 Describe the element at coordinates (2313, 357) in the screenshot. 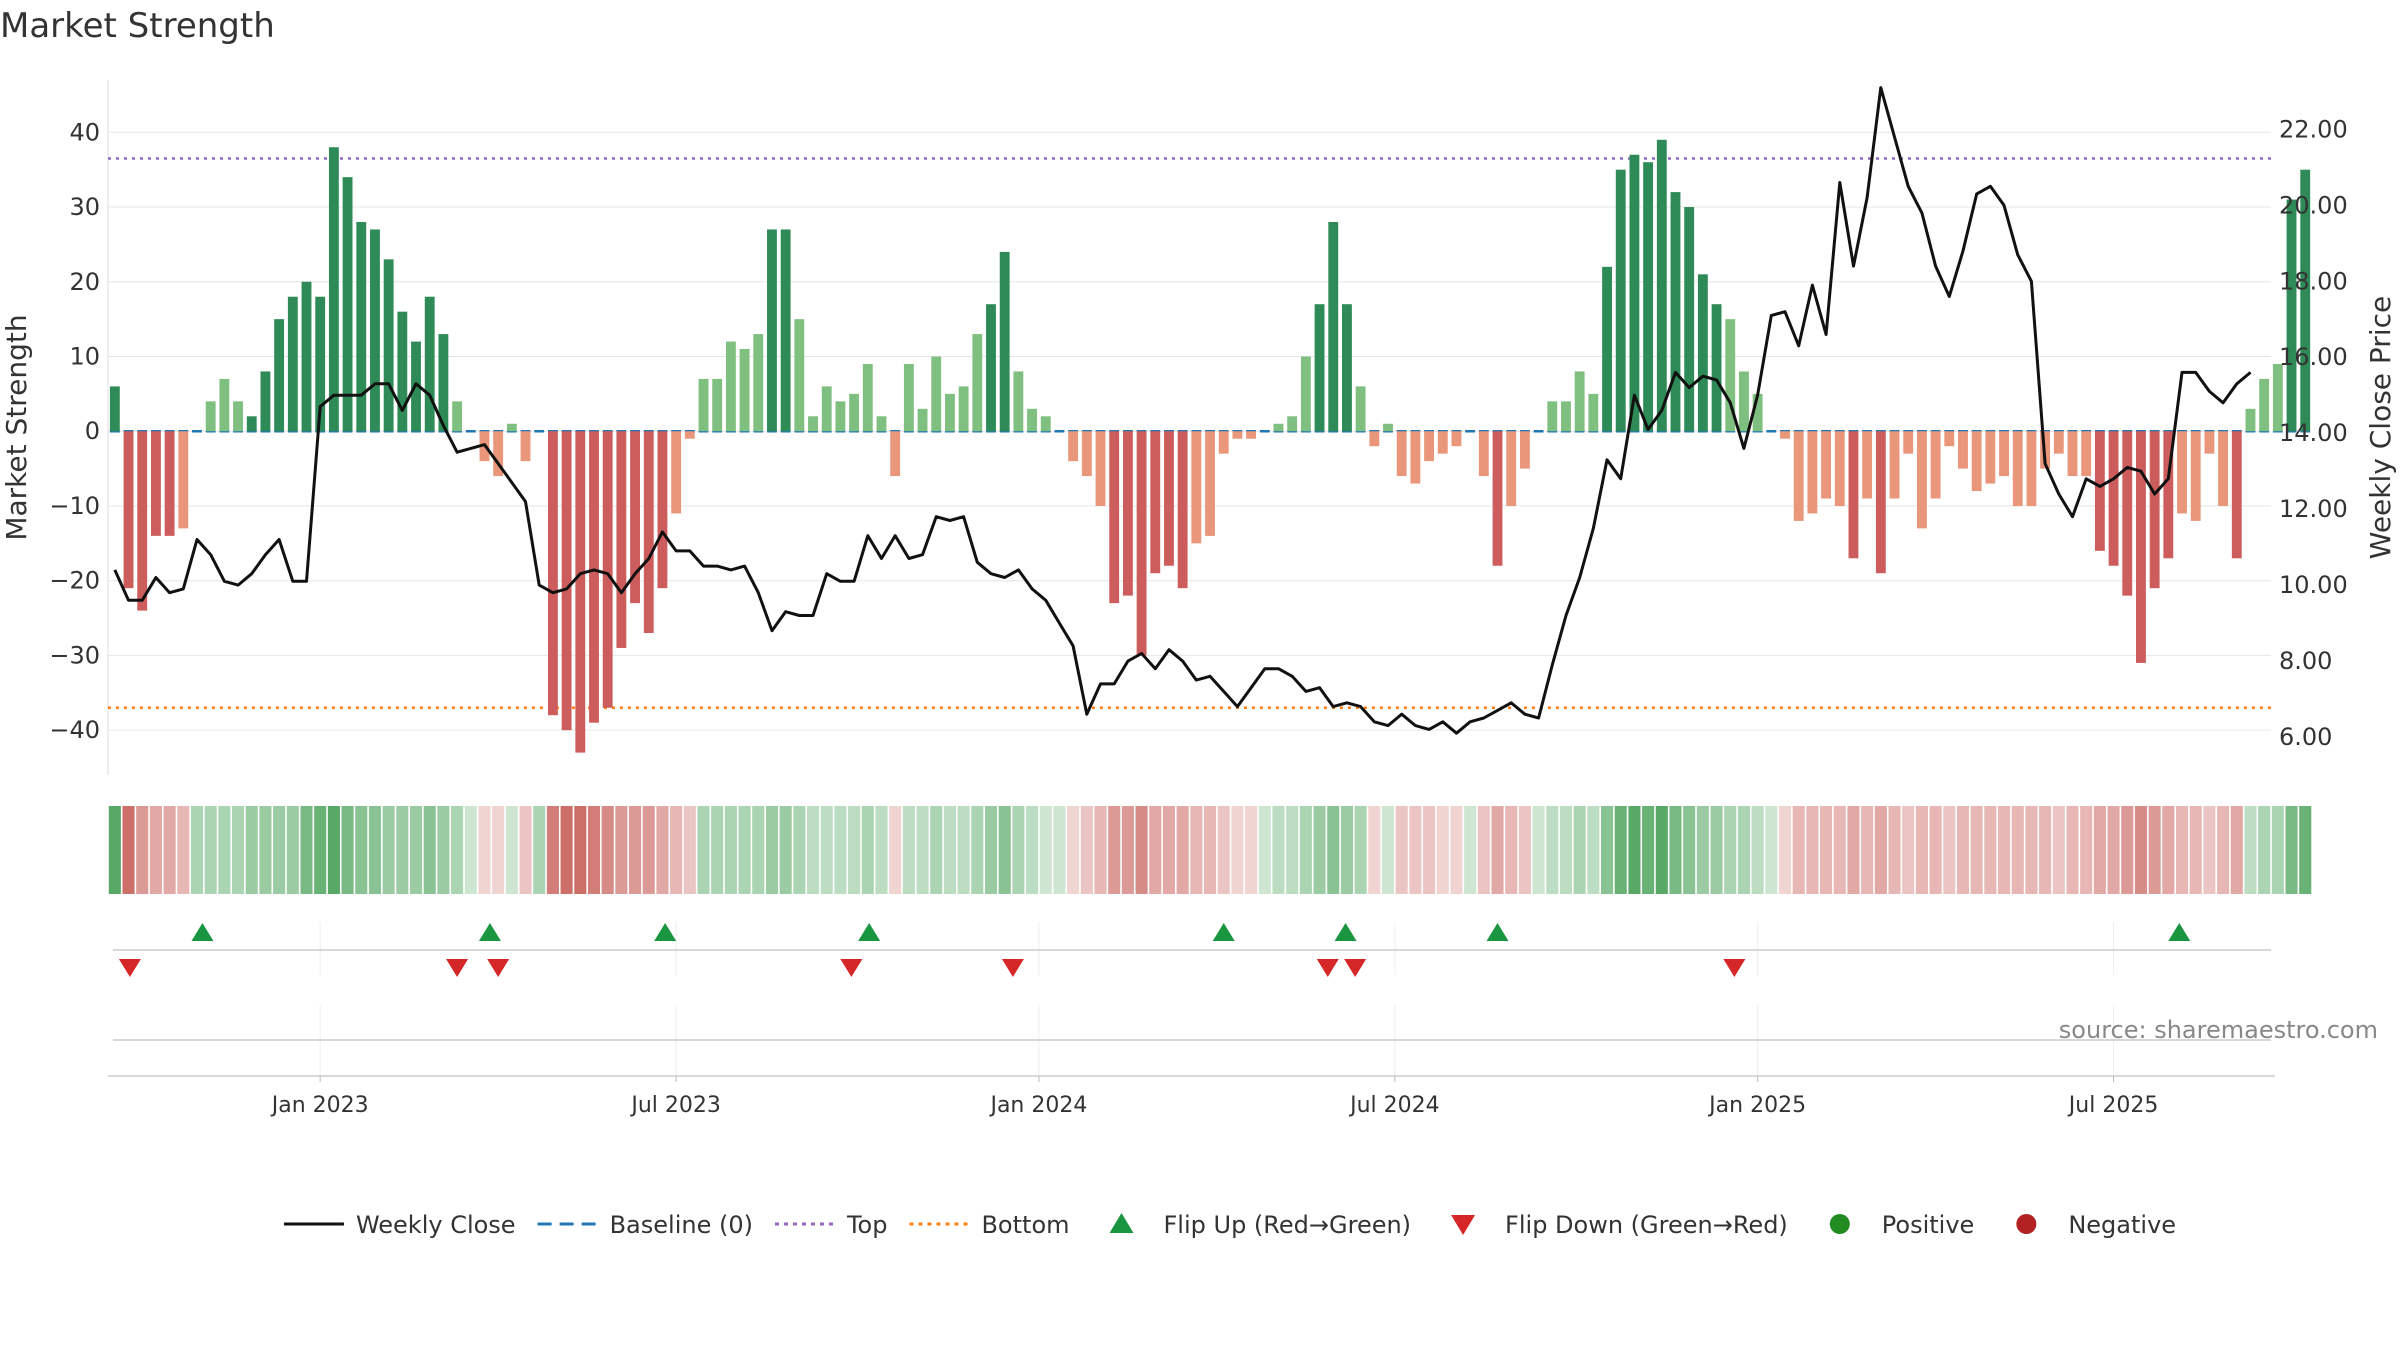

I see `y2-tick-label: 16.00` at that location.